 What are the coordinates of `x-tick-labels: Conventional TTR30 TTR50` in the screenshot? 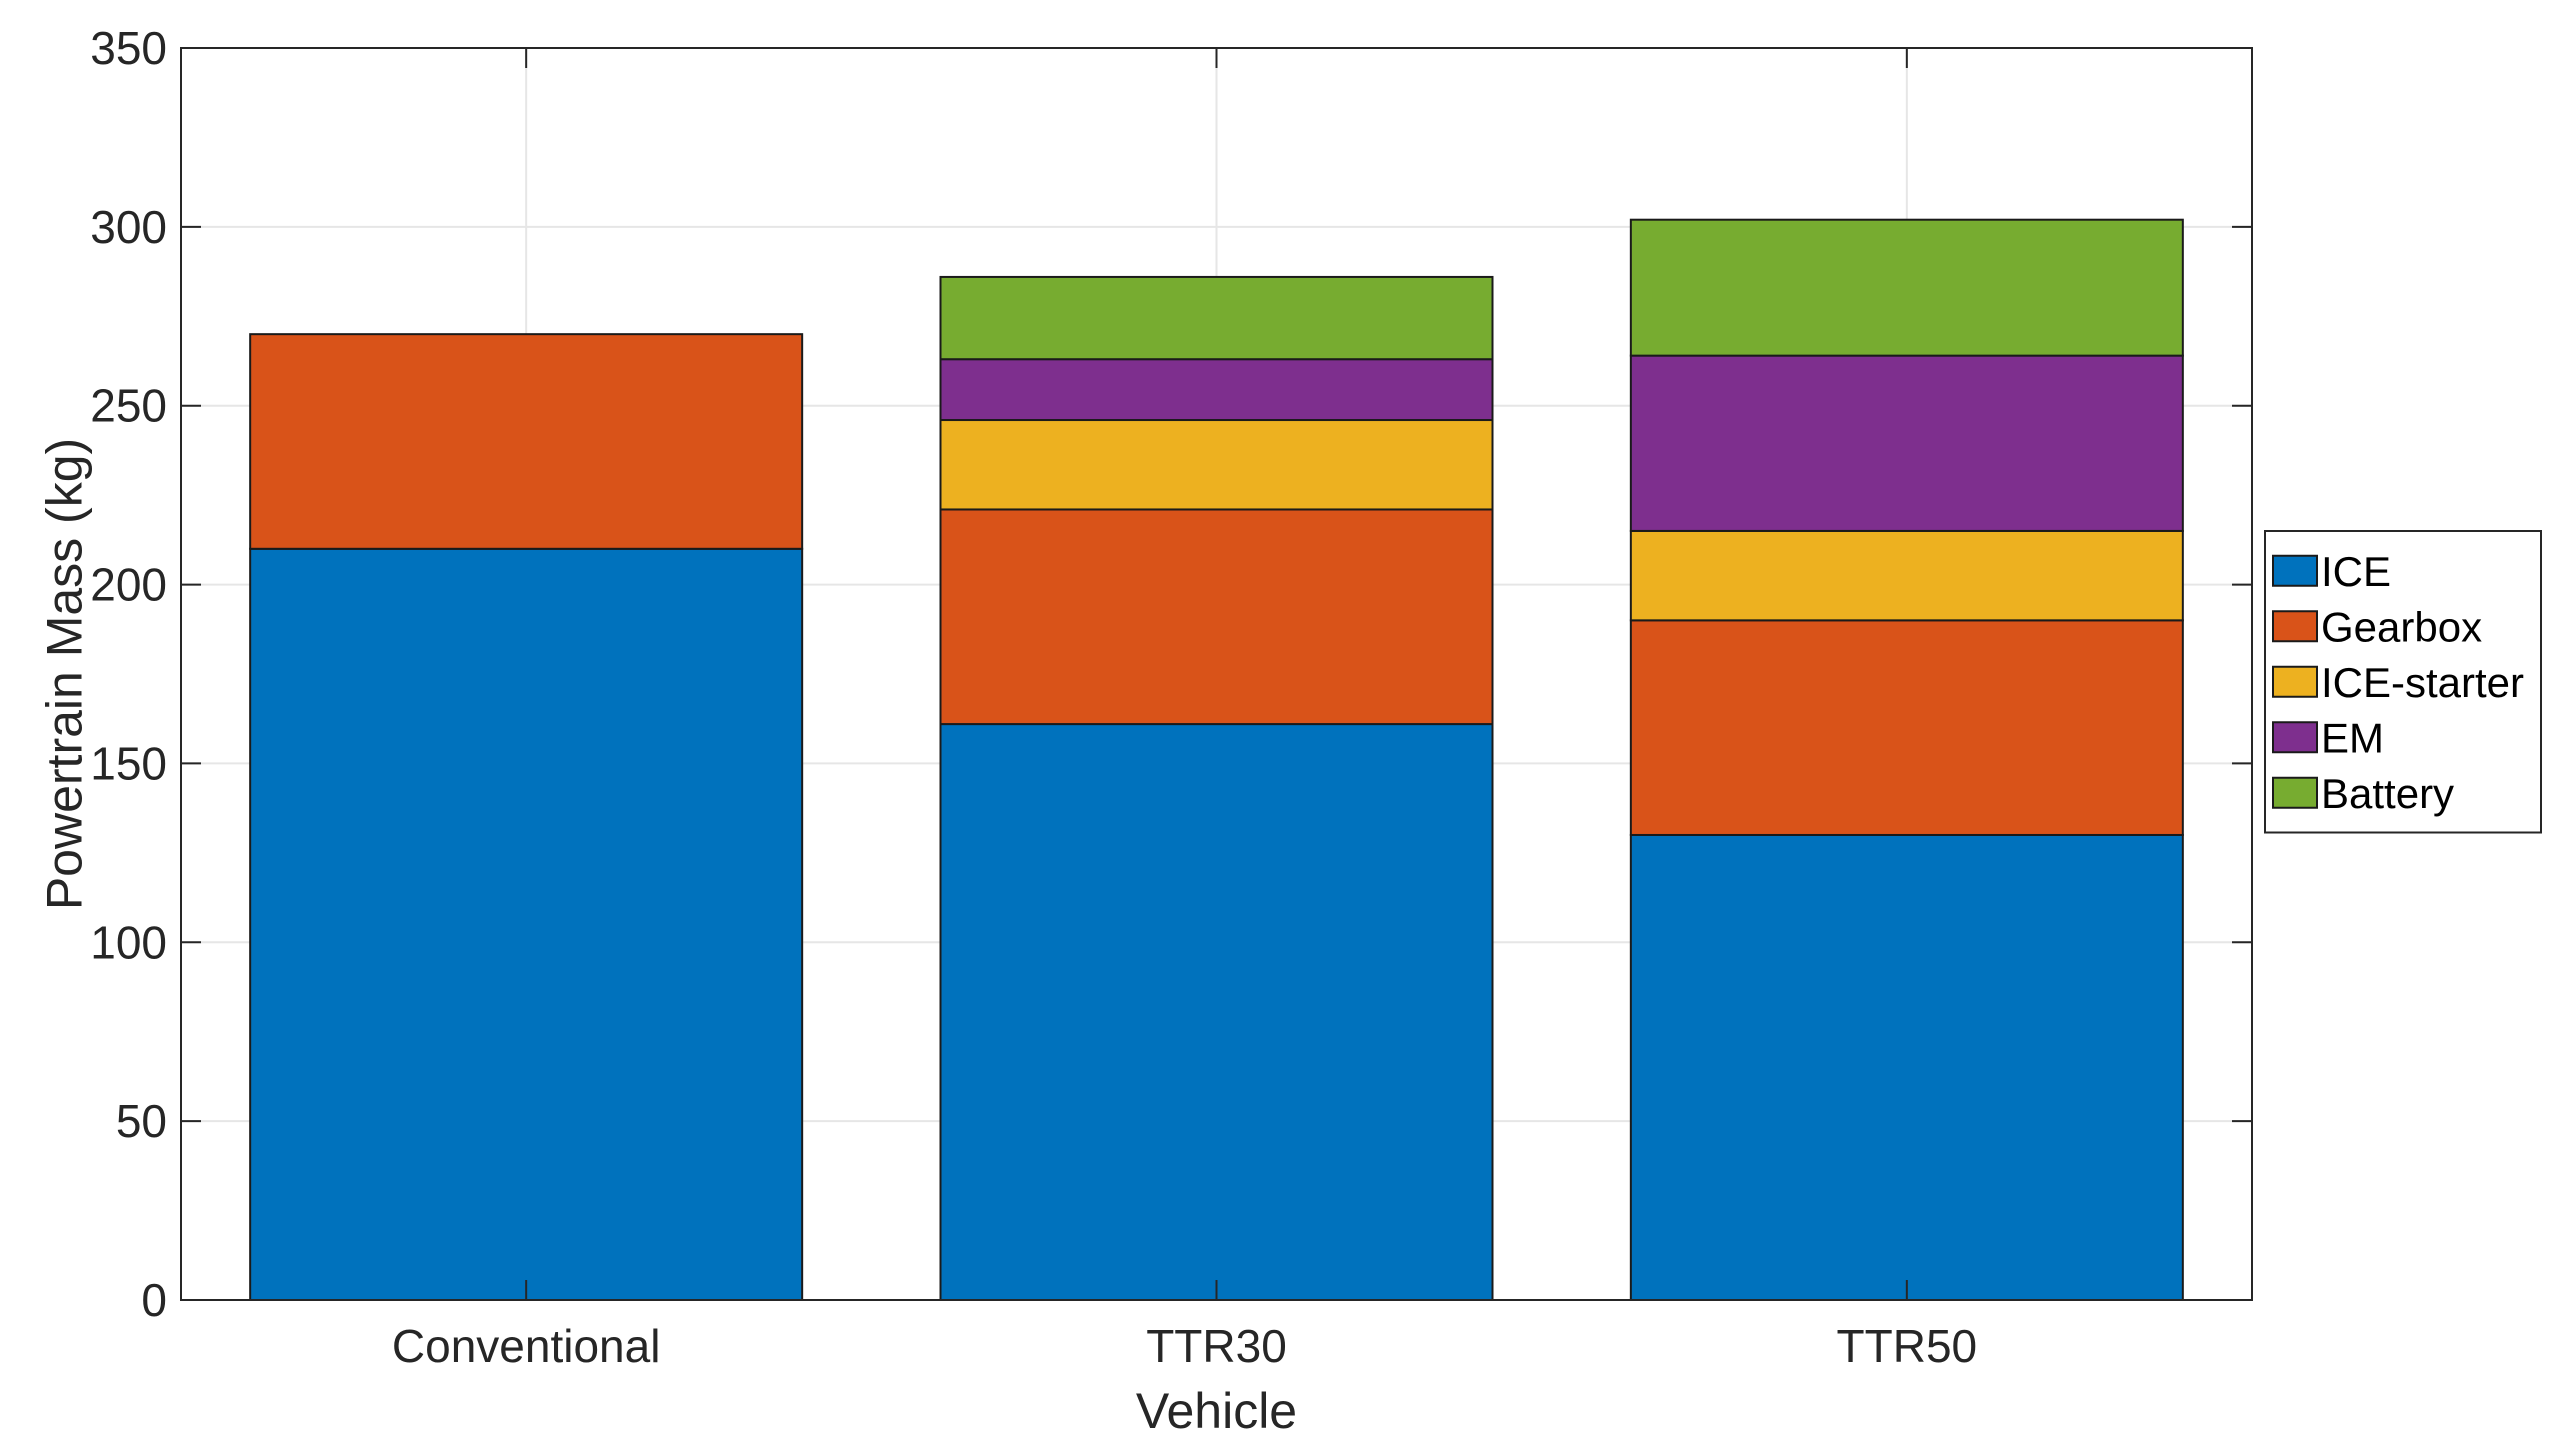 It's located at (1184, 1346).